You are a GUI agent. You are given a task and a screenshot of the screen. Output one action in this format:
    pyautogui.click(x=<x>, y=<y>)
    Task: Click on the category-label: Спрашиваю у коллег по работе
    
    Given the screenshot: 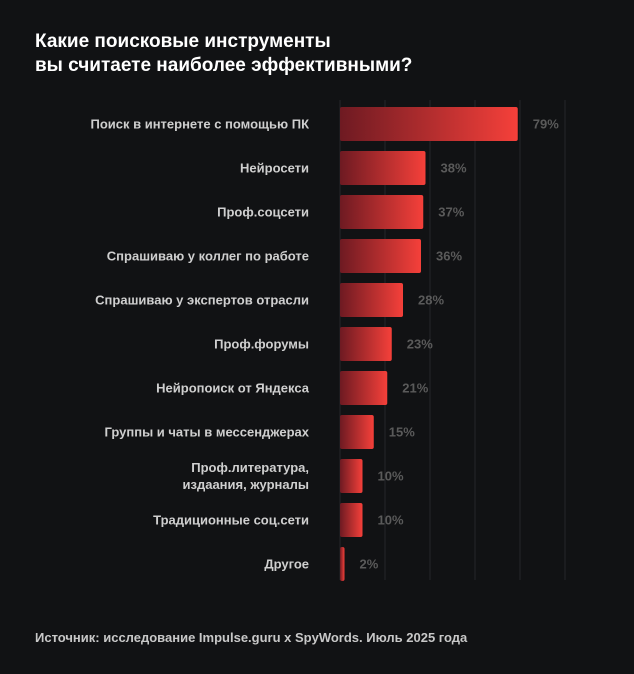 What is the action you would take?
    pyautogui.click(x=208, y=256)
    